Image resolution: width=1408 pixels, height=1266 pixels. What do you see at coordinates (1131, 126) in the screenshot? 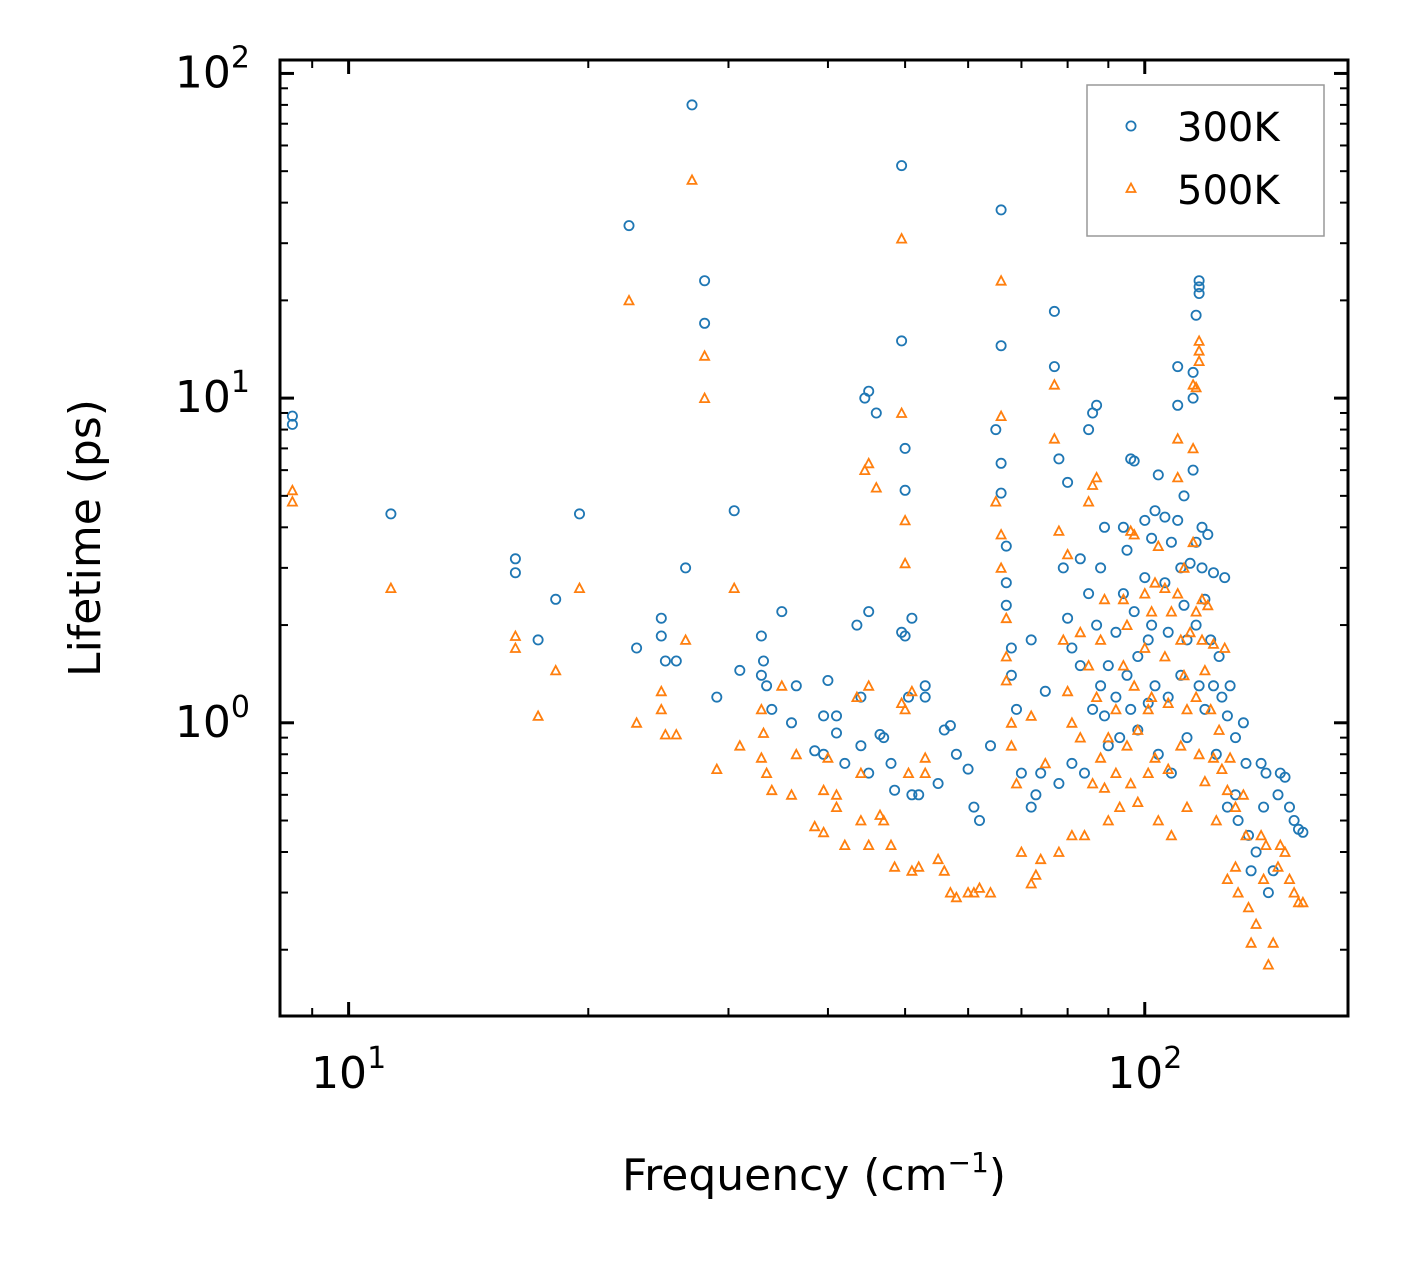
I see `legend-marker-300k` at bounding box center [1131, 126].